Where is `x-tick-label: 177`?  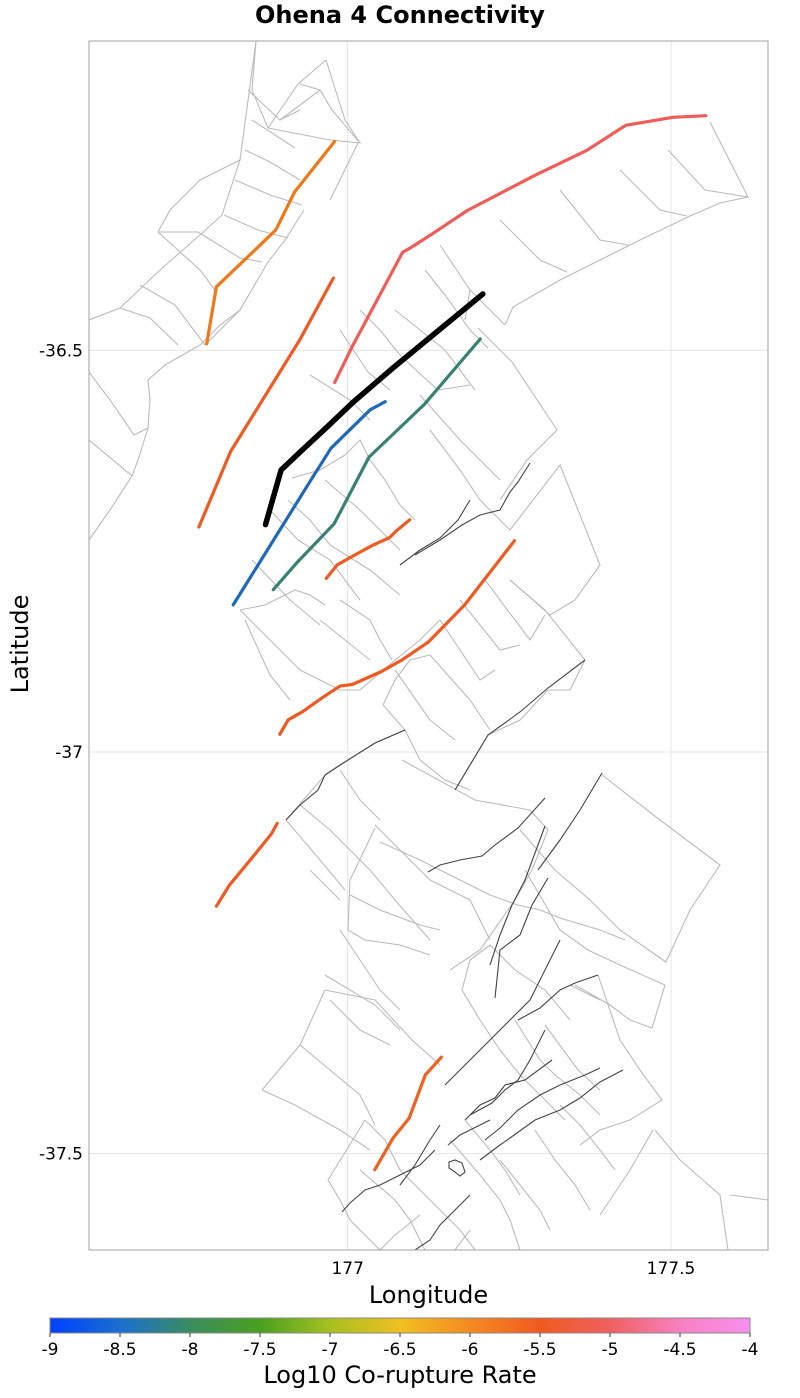 x-tick-label: 177 is located at coordinates (347, 1269).